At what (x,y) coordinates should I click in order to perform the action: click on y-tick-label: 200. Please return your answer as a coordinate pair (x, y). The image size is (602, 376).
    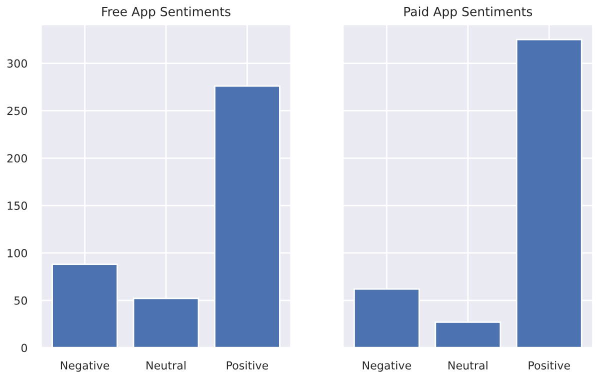
    Looking at the image, I should click on (17, 158).